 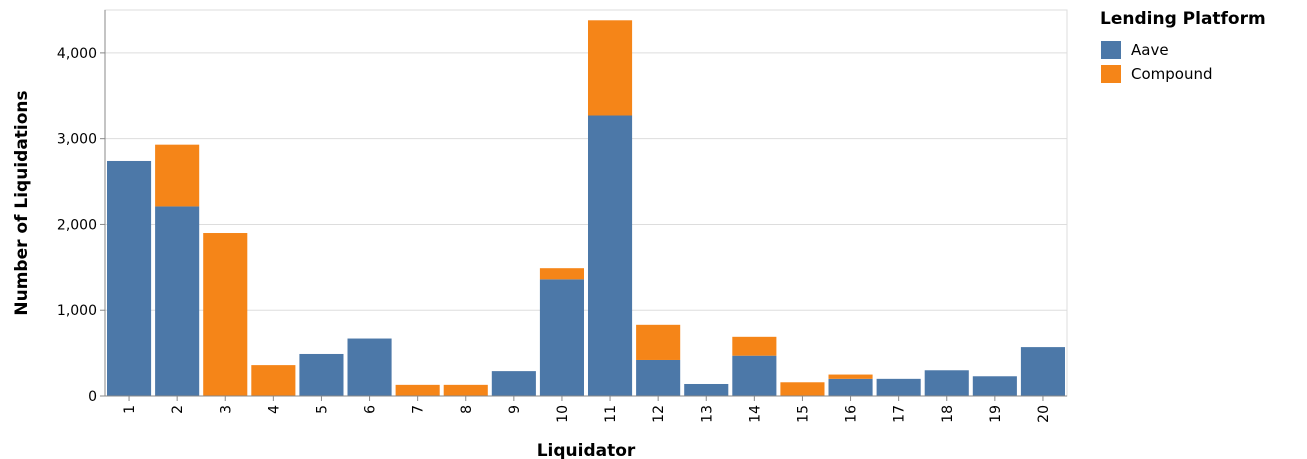 What do you see at coordinates (322, 409) in the screenshot?
I see `x-tick-label: 5` at bounding box center [322, 409].